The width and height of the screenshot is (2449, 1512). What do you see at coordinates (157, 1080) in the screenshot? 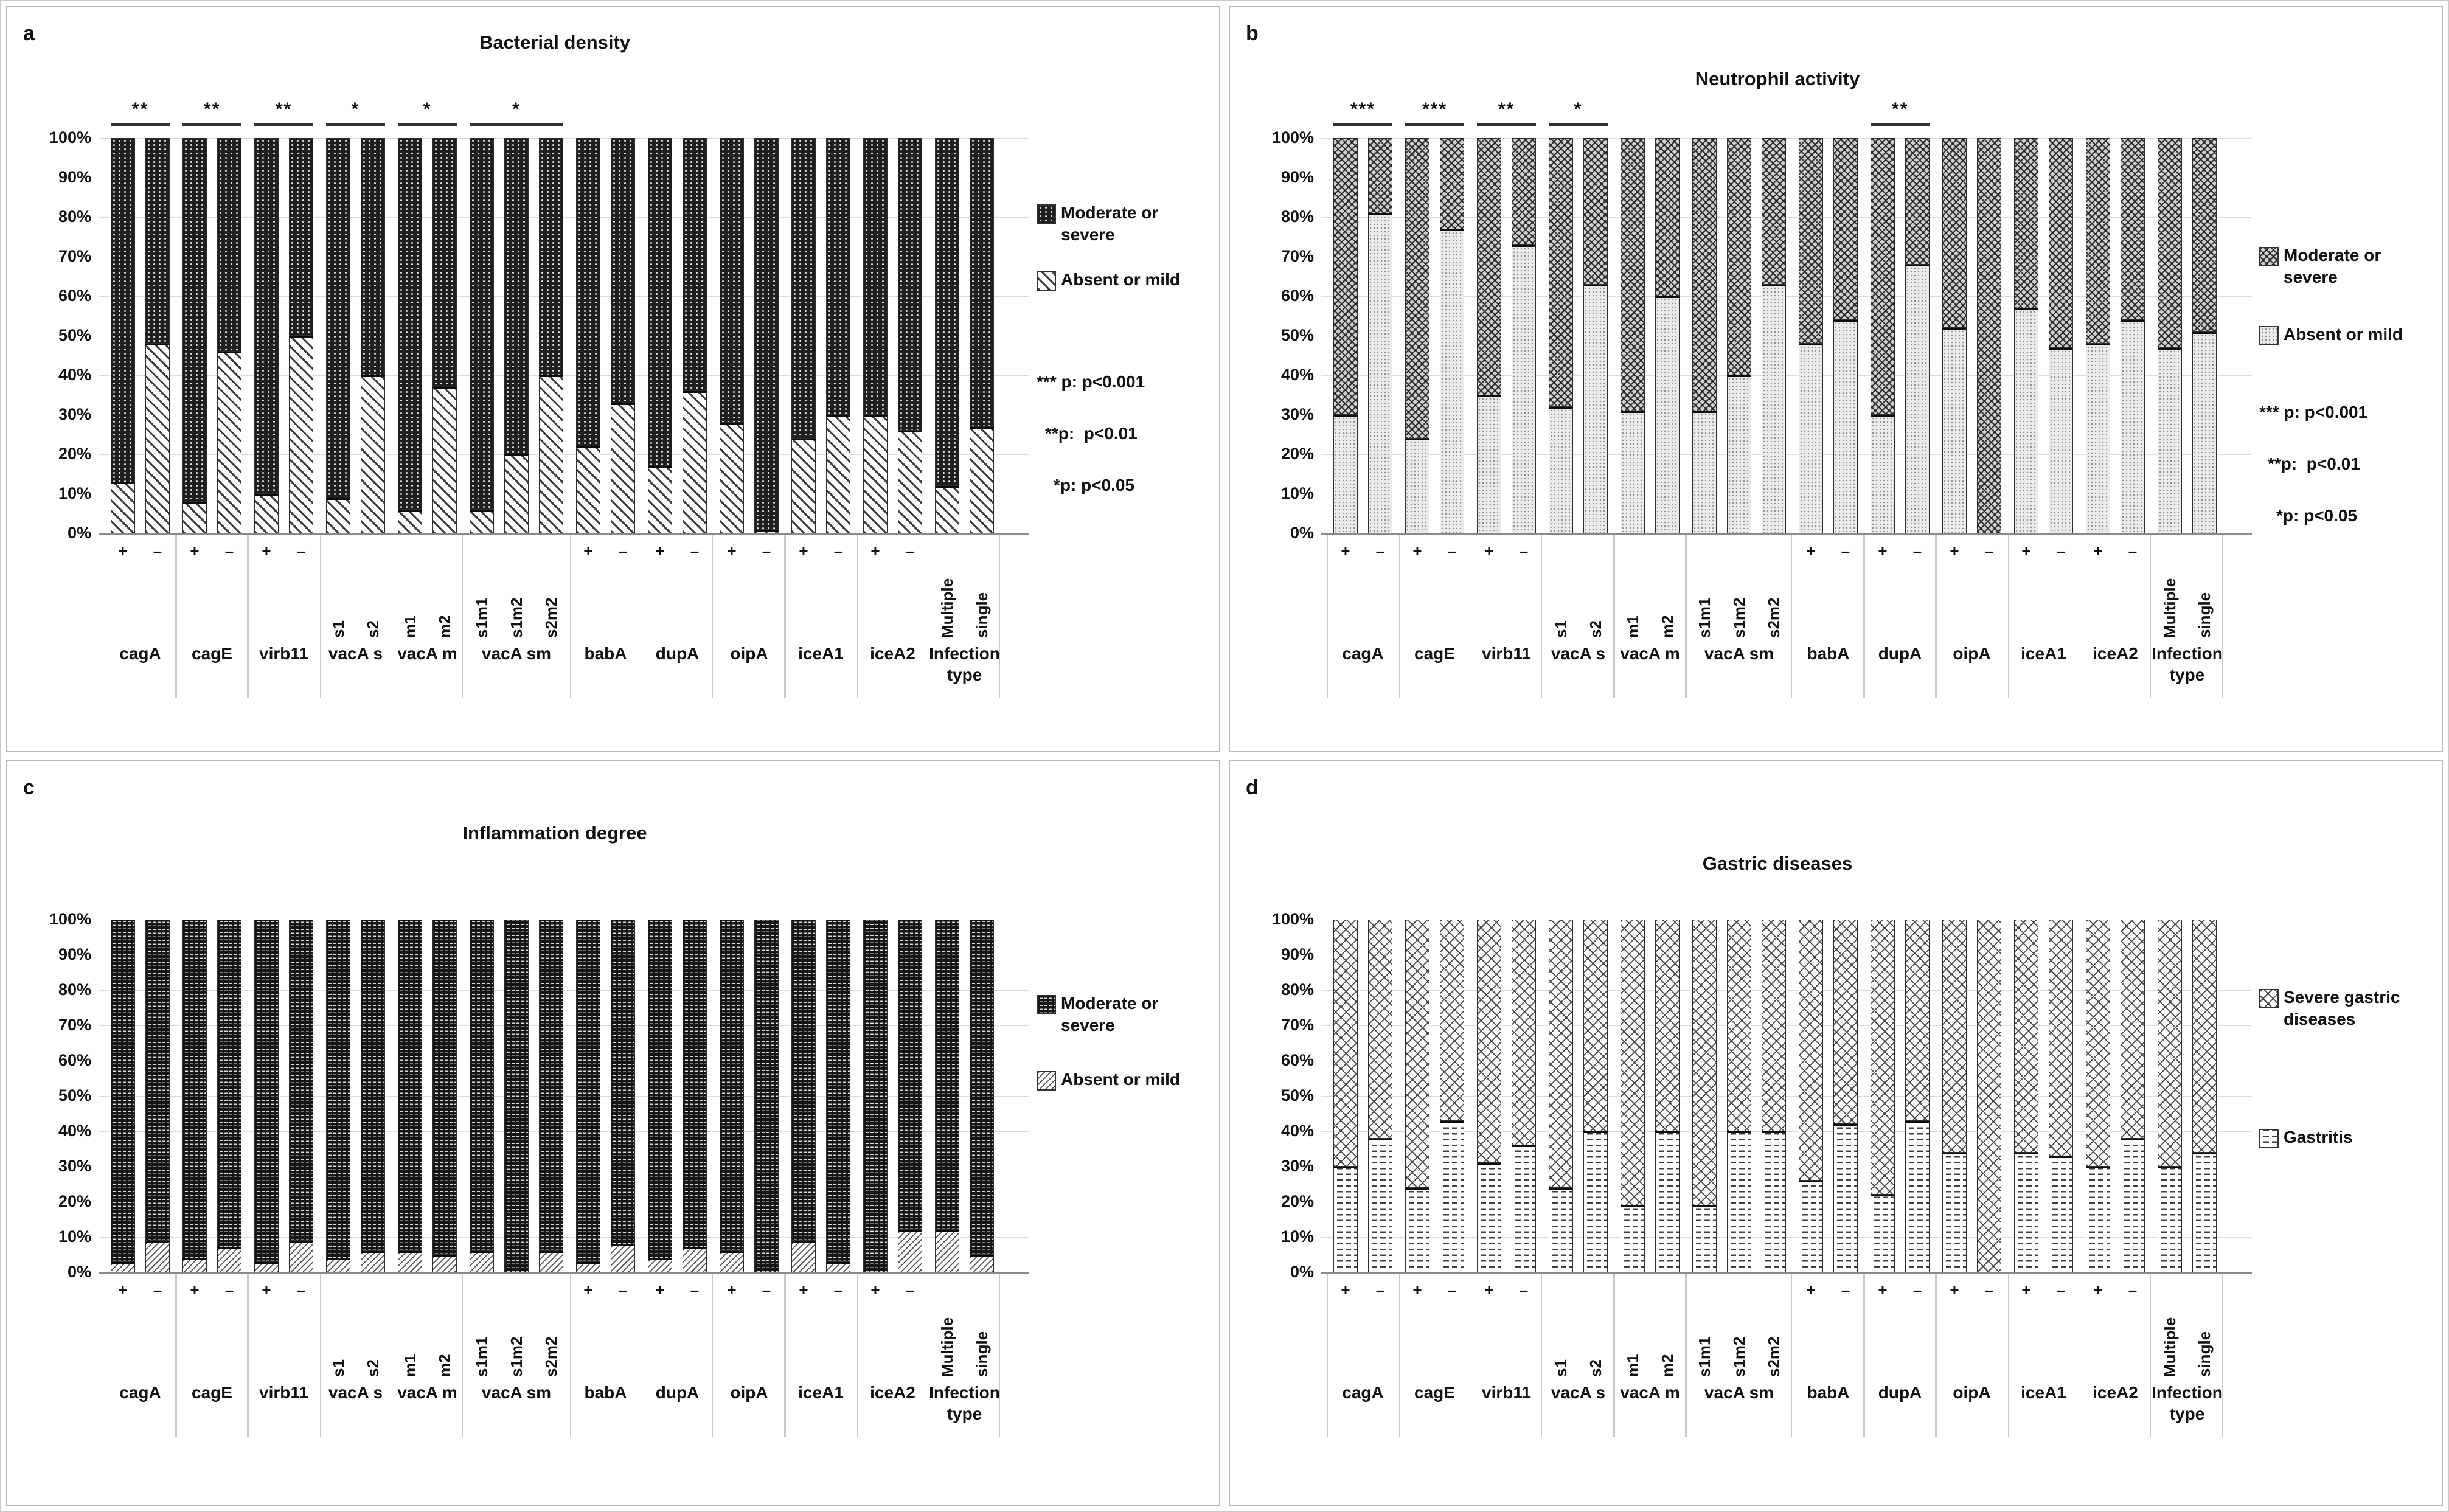
I see `bar-cagA --Moderate or severe` at bounding box center [157, 1080].